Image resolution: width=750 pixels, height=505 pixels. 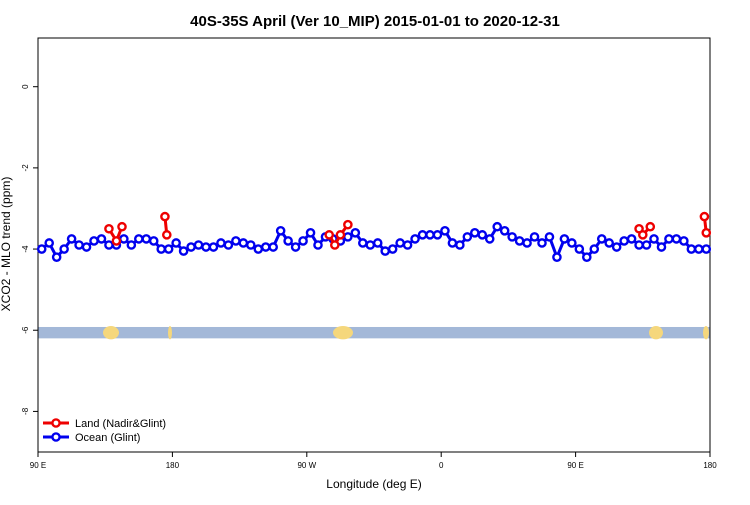 What do you see at coordinates (575, 465) in the screenshot?
I see `x-tick-label: 90 E` at bounding box center [575, 465].